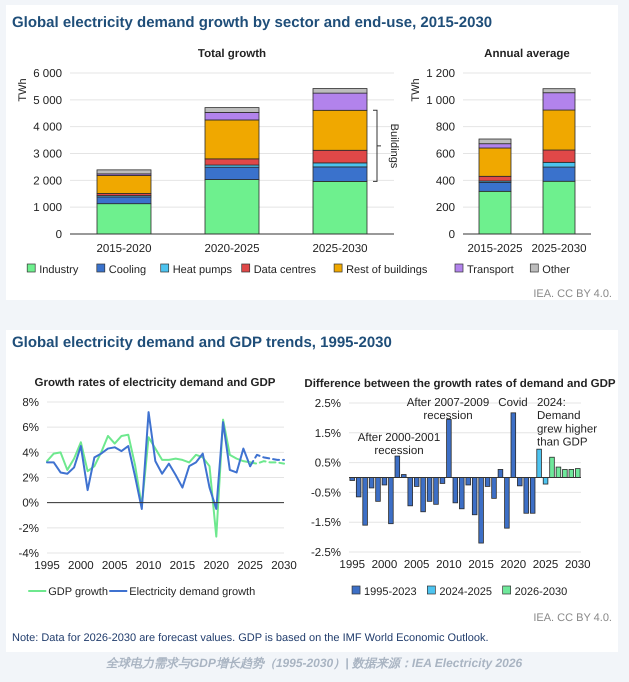  Describe the element at coordinates (47, 100) in the screenshot. I see `y-tick-label: 5 000` at that location.